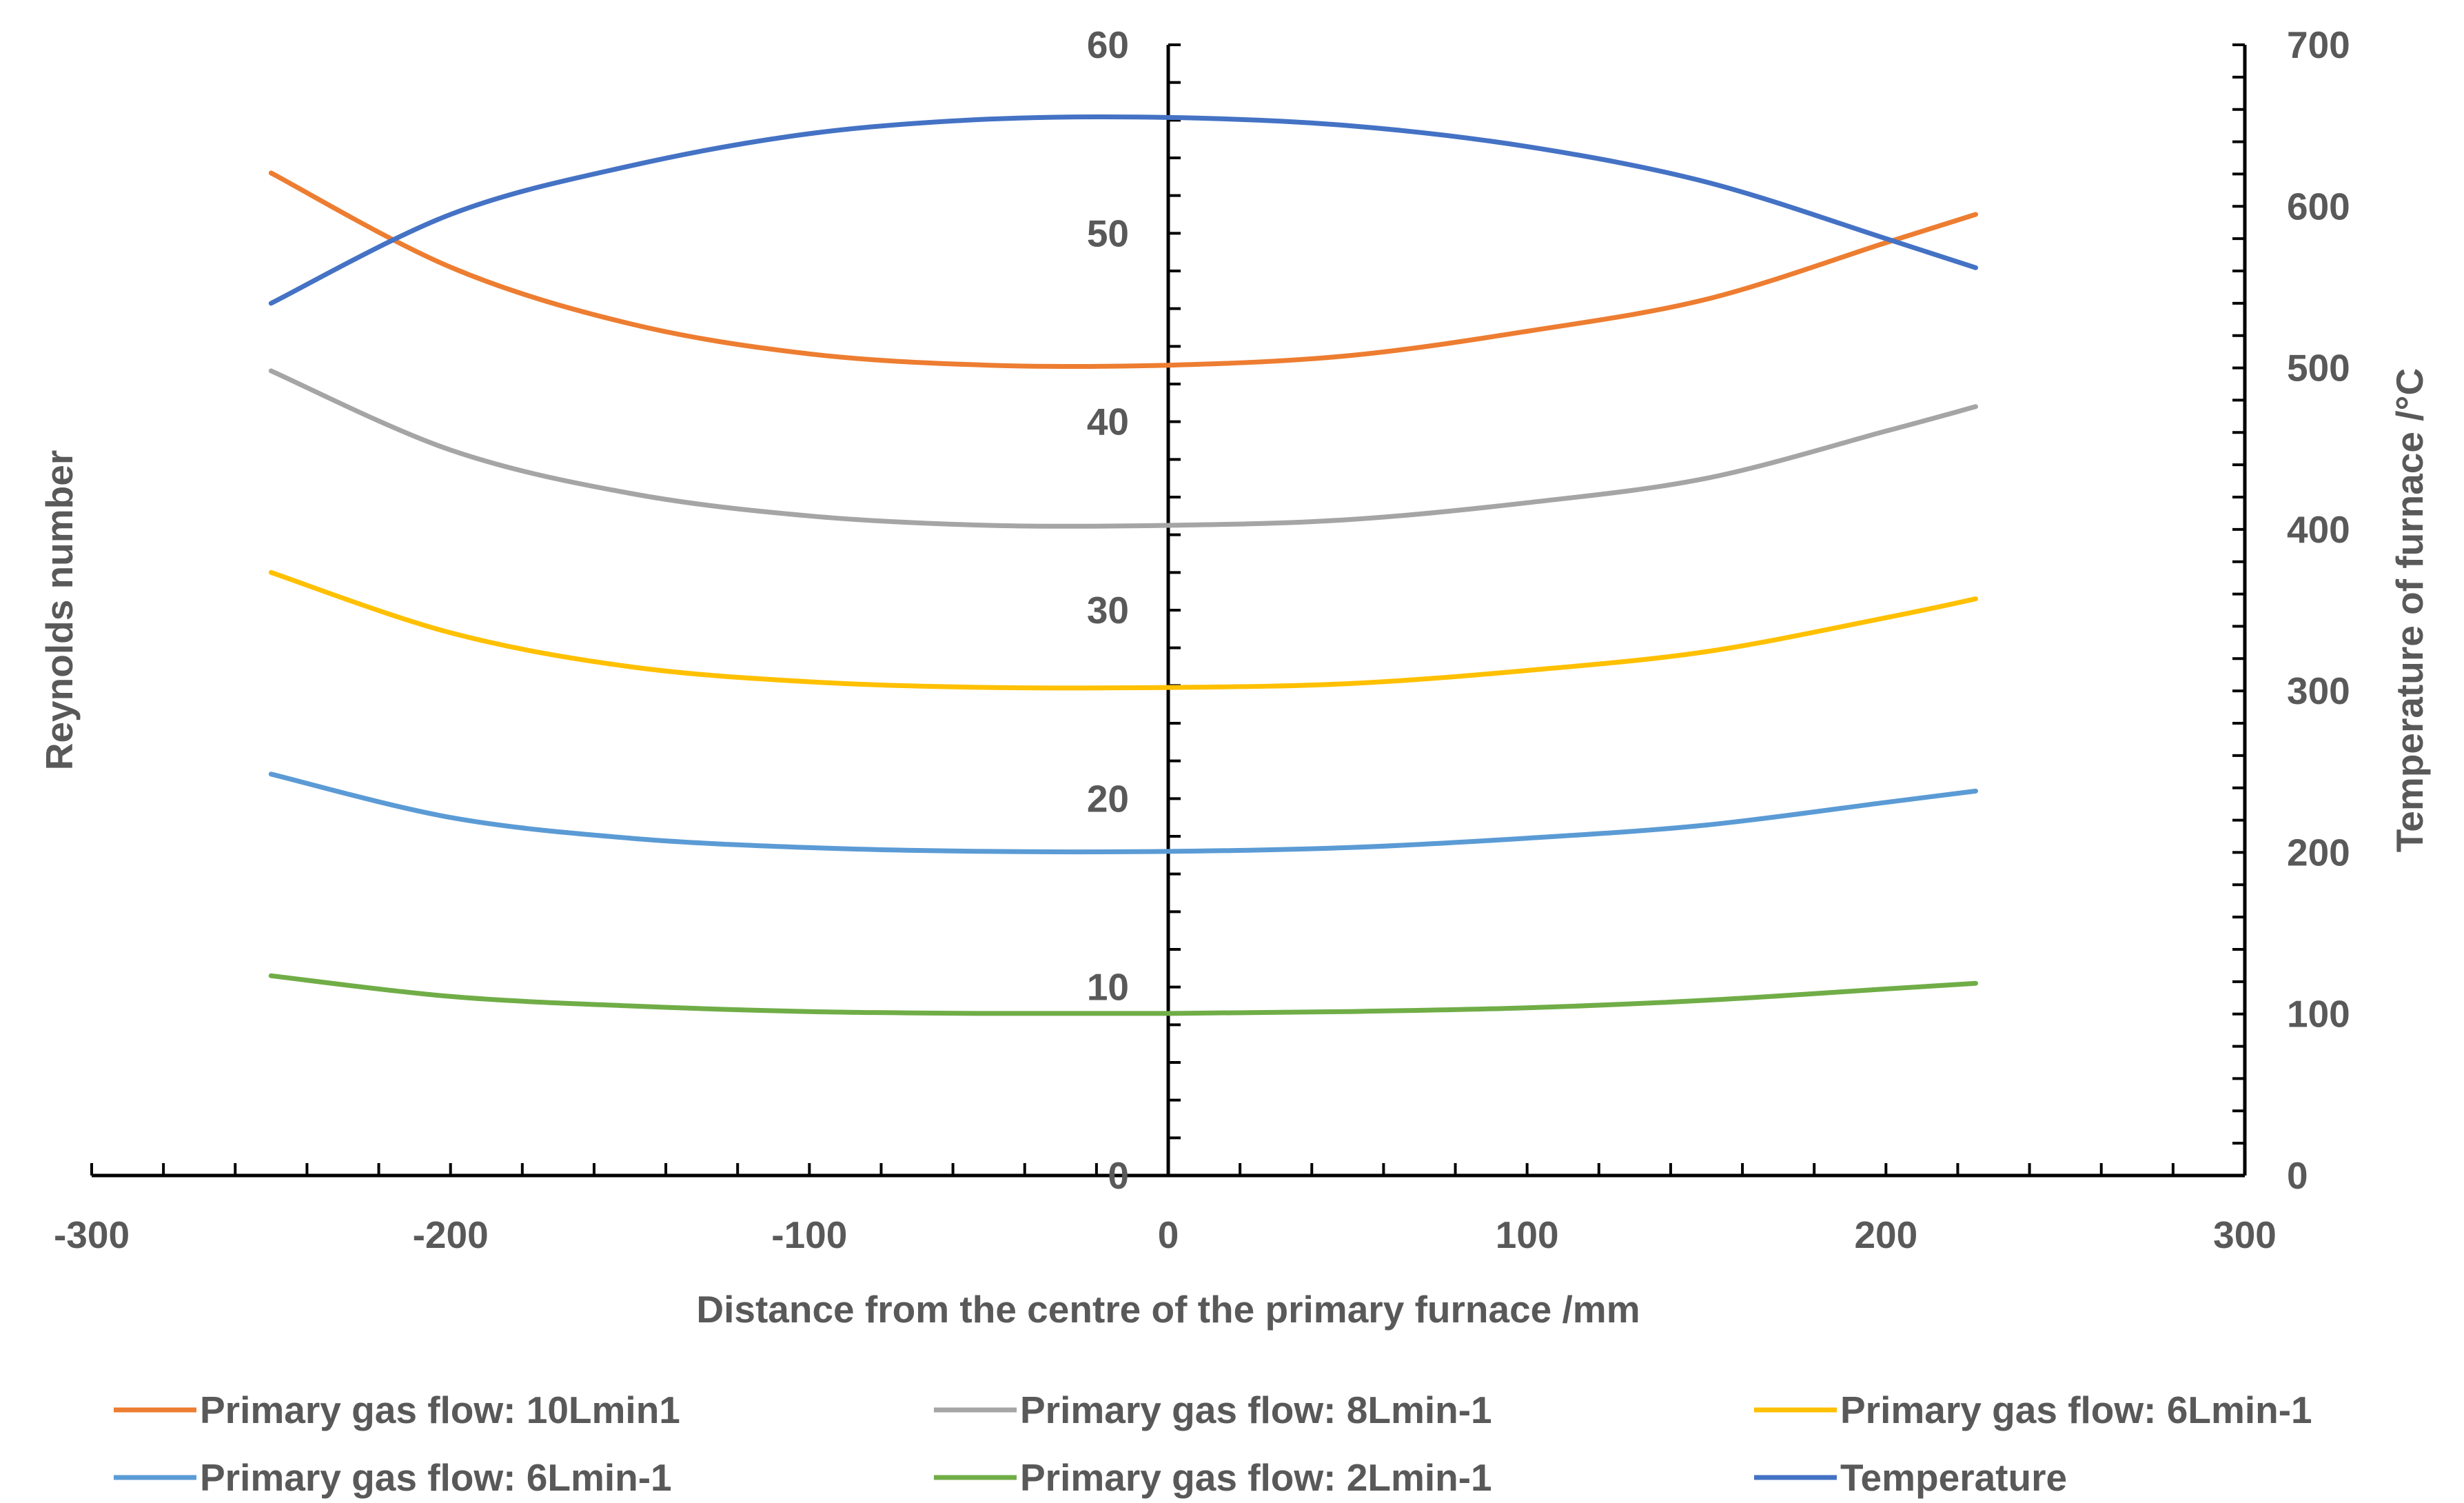 The width and height of the screenshot is (2464, 1503). I want to click on legend-label: Temperature, so click(1953, 1477).